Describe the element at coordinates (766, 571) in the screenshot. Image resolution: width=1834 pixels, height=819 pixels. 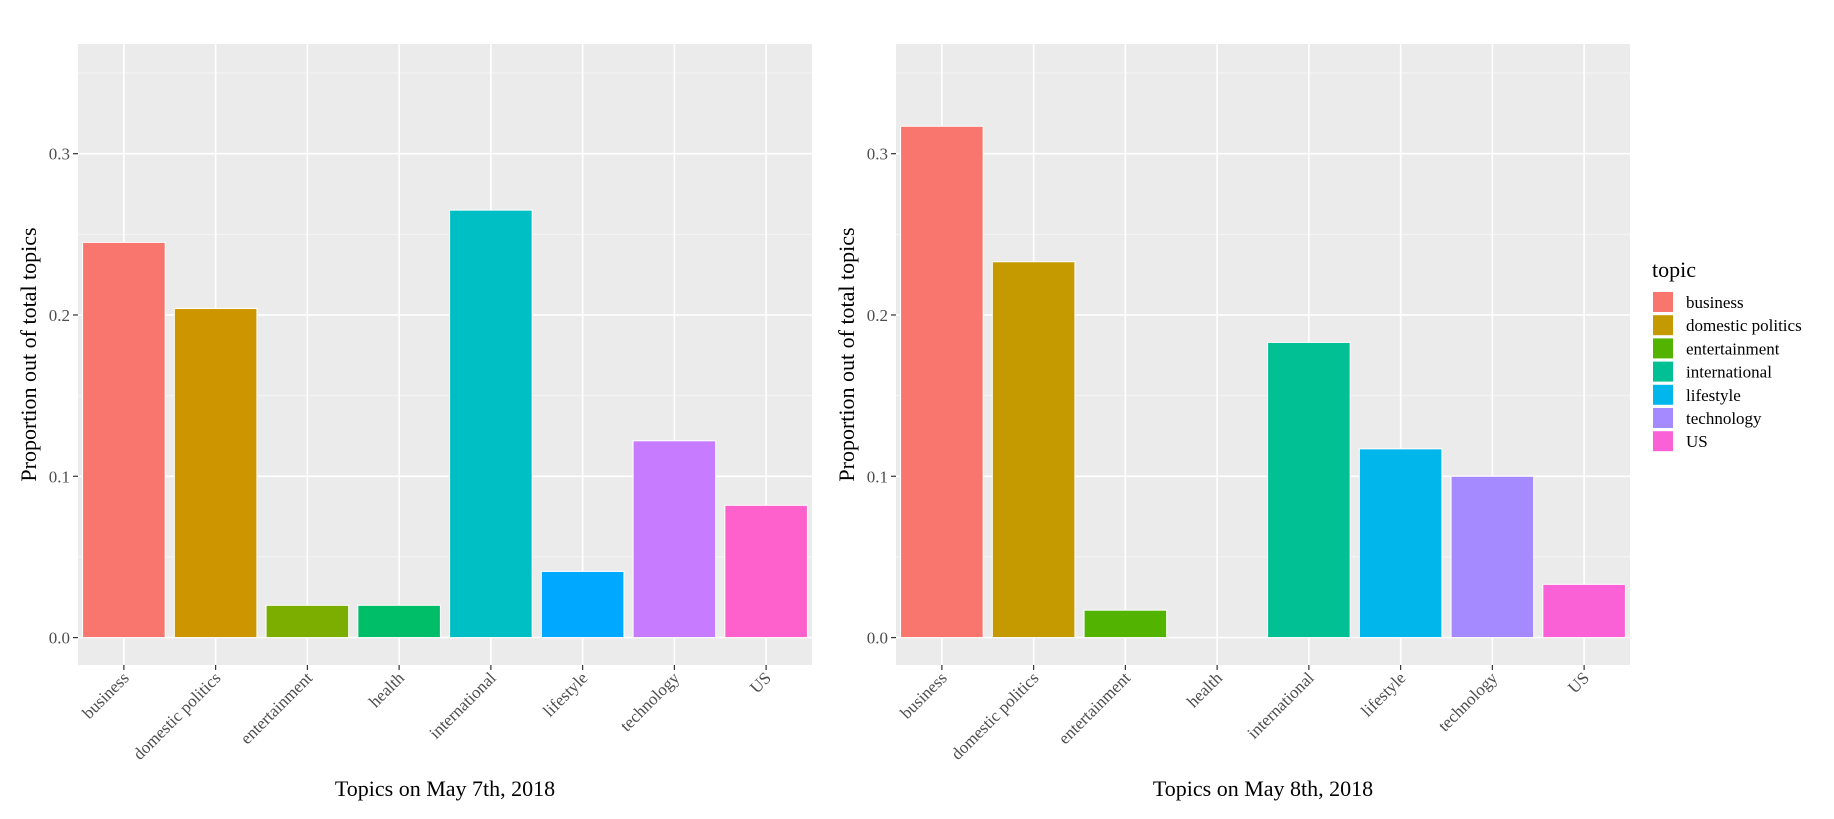
I see `bar-may7-us` at that location.